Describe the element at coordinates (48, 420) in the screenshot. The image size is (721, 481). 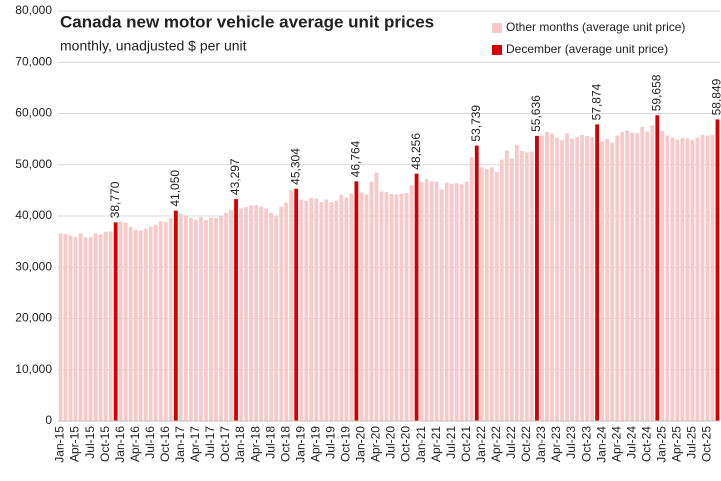
I see `y-tick-label: 0` at that location.